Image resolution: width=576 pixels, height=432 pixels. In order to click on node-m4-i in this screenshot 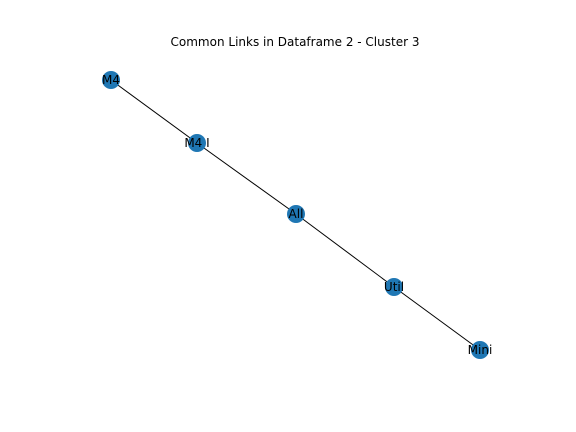, I will do `click(197, 143)`.